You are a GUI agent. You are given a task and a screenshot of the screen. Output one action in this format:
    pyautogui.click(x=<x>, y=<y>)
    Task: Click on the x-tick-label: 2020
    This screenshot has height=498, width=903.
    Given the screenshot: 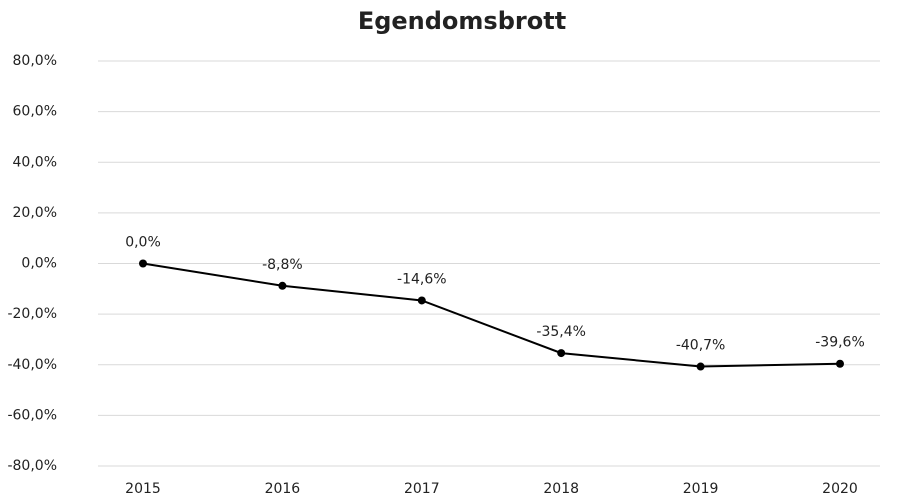 What is the action you would take?
    pyautogui.click(x=840, y=489)
    